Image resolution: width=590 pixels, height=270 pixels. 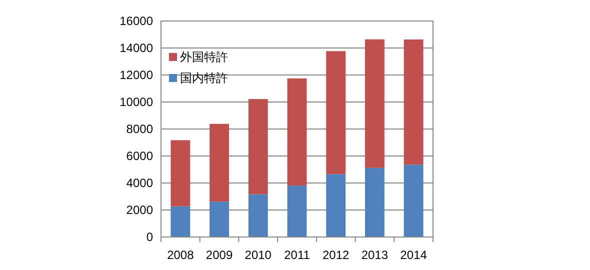 What do you see at coordinates (137, 102) in the screenshot?
I see `y-tick-label: 10000` at bounding box center [137, 102].